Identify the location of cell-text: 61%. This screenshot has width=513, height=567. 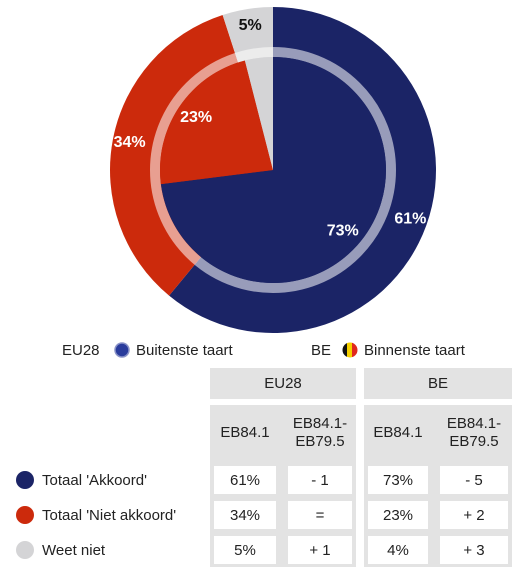
(245, 480).